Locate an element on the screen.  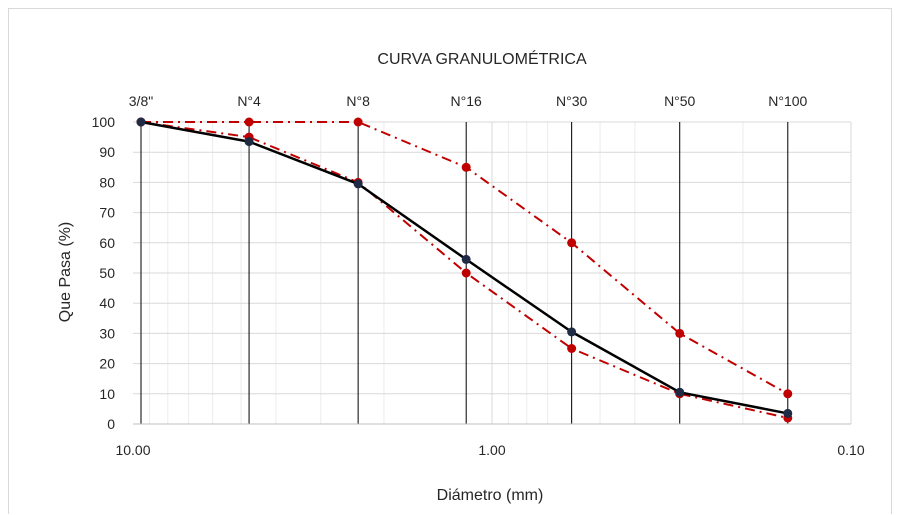
x-axis-label: Diámetro (mm) is located at coordinates (490, 495).